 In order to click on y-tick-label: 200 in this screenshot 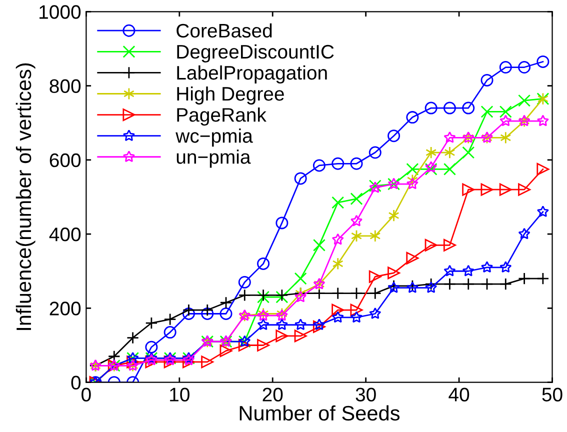, I will do `click(65, 309)`.